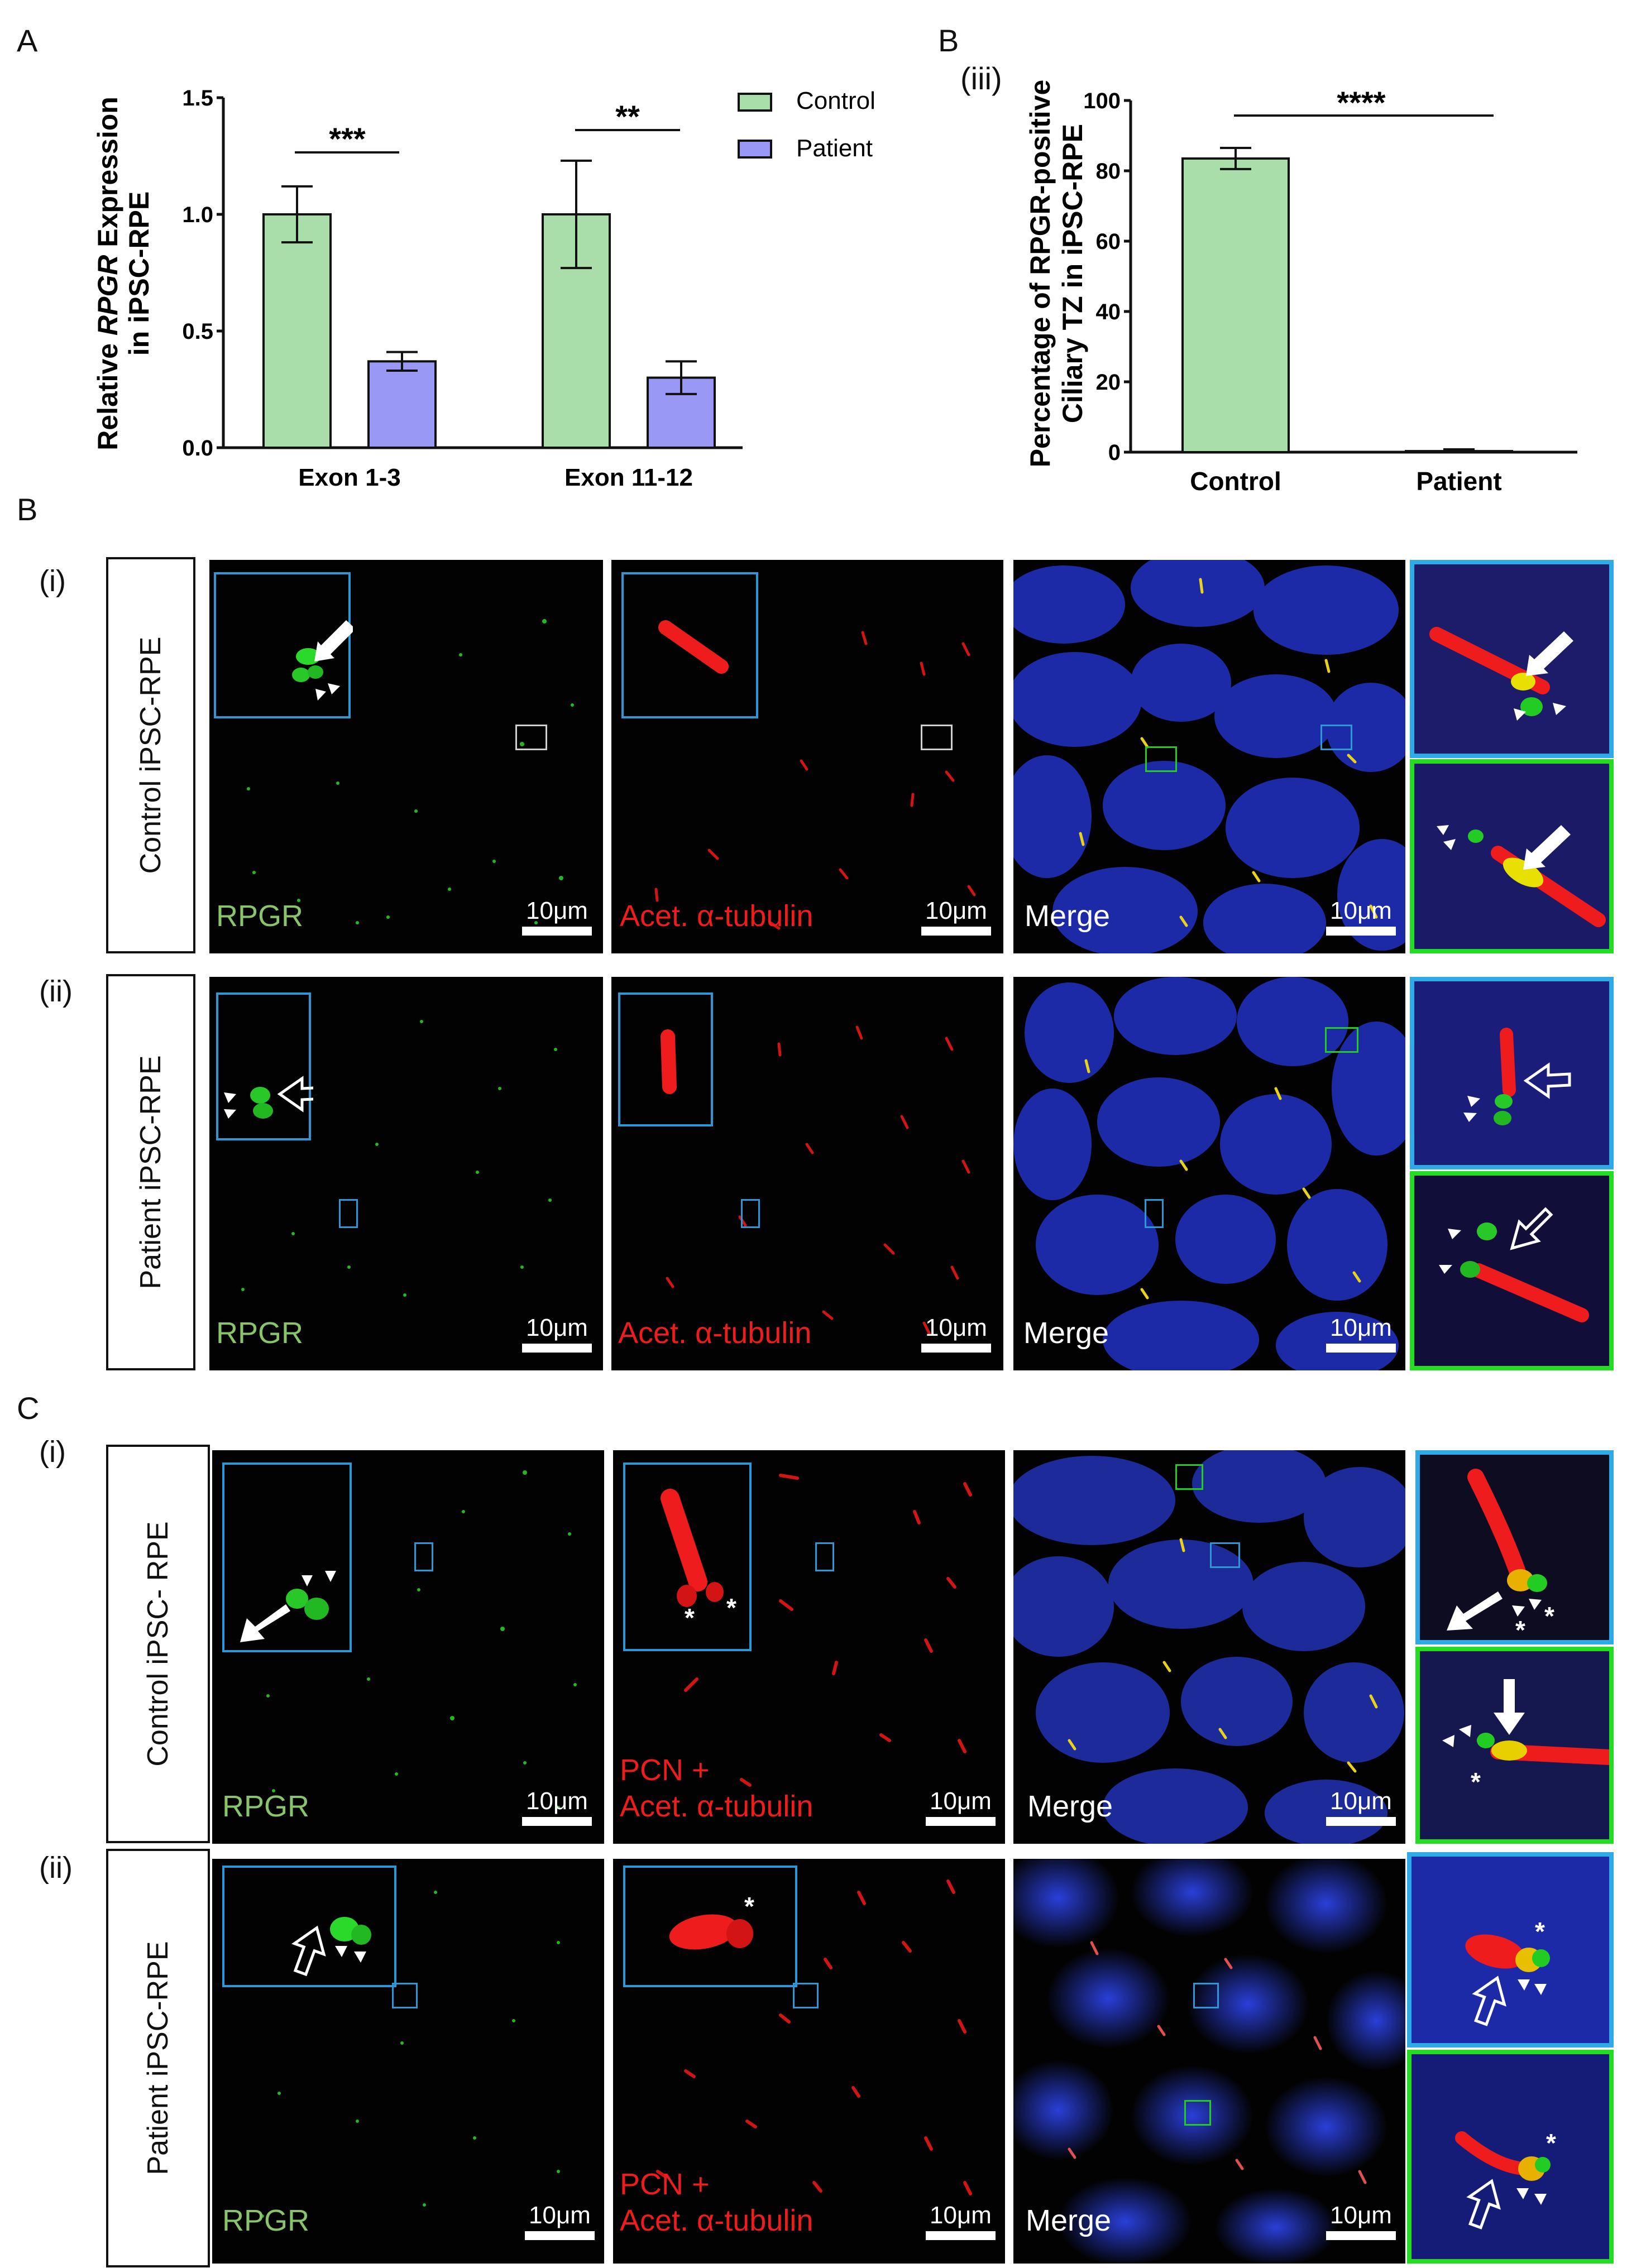 This screenshot has height=2268, width=1646. I want to click on chart-a-bars, so click(489, 331).